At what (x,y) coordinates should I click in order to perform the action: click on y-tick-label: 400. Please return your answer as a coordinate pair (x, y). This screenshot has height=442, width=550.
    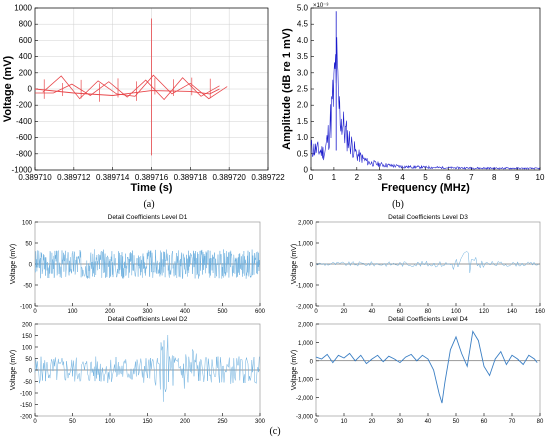
    Looking at the image, I should click on (26, 56).